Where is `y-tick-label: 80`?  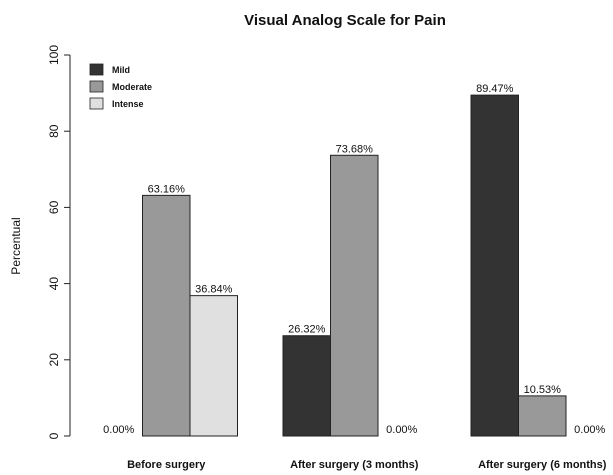
y-tick-label: 80 is located at coordinates (54, 131).